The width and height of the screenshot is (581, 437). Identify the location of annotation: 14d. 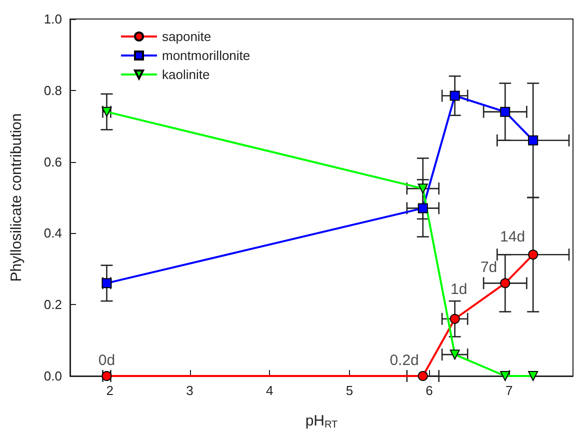
(513, 237).